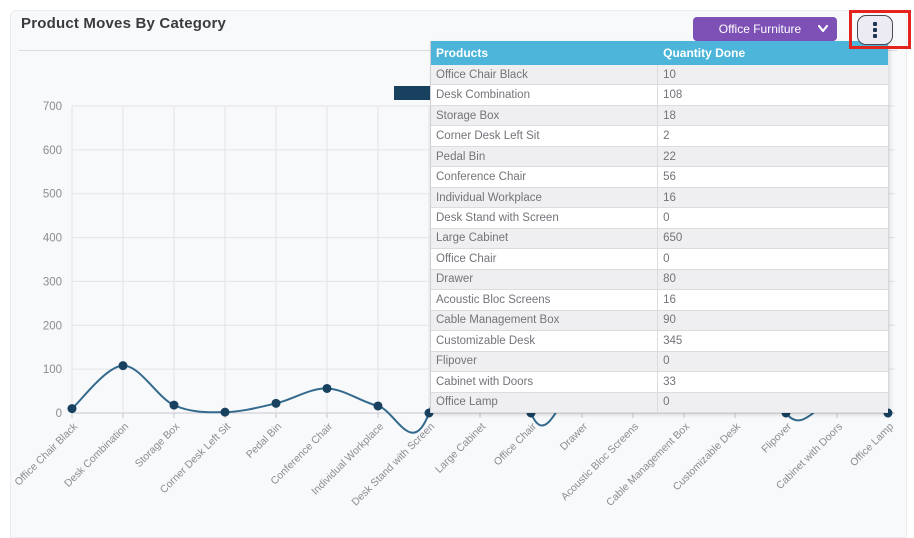 This screenshot has height=538, width=914. What do you see at coordinates (545, 320) in the screenshot?
I see `product-name-cell: Cable Management Box` at bounding box center [545, 320].